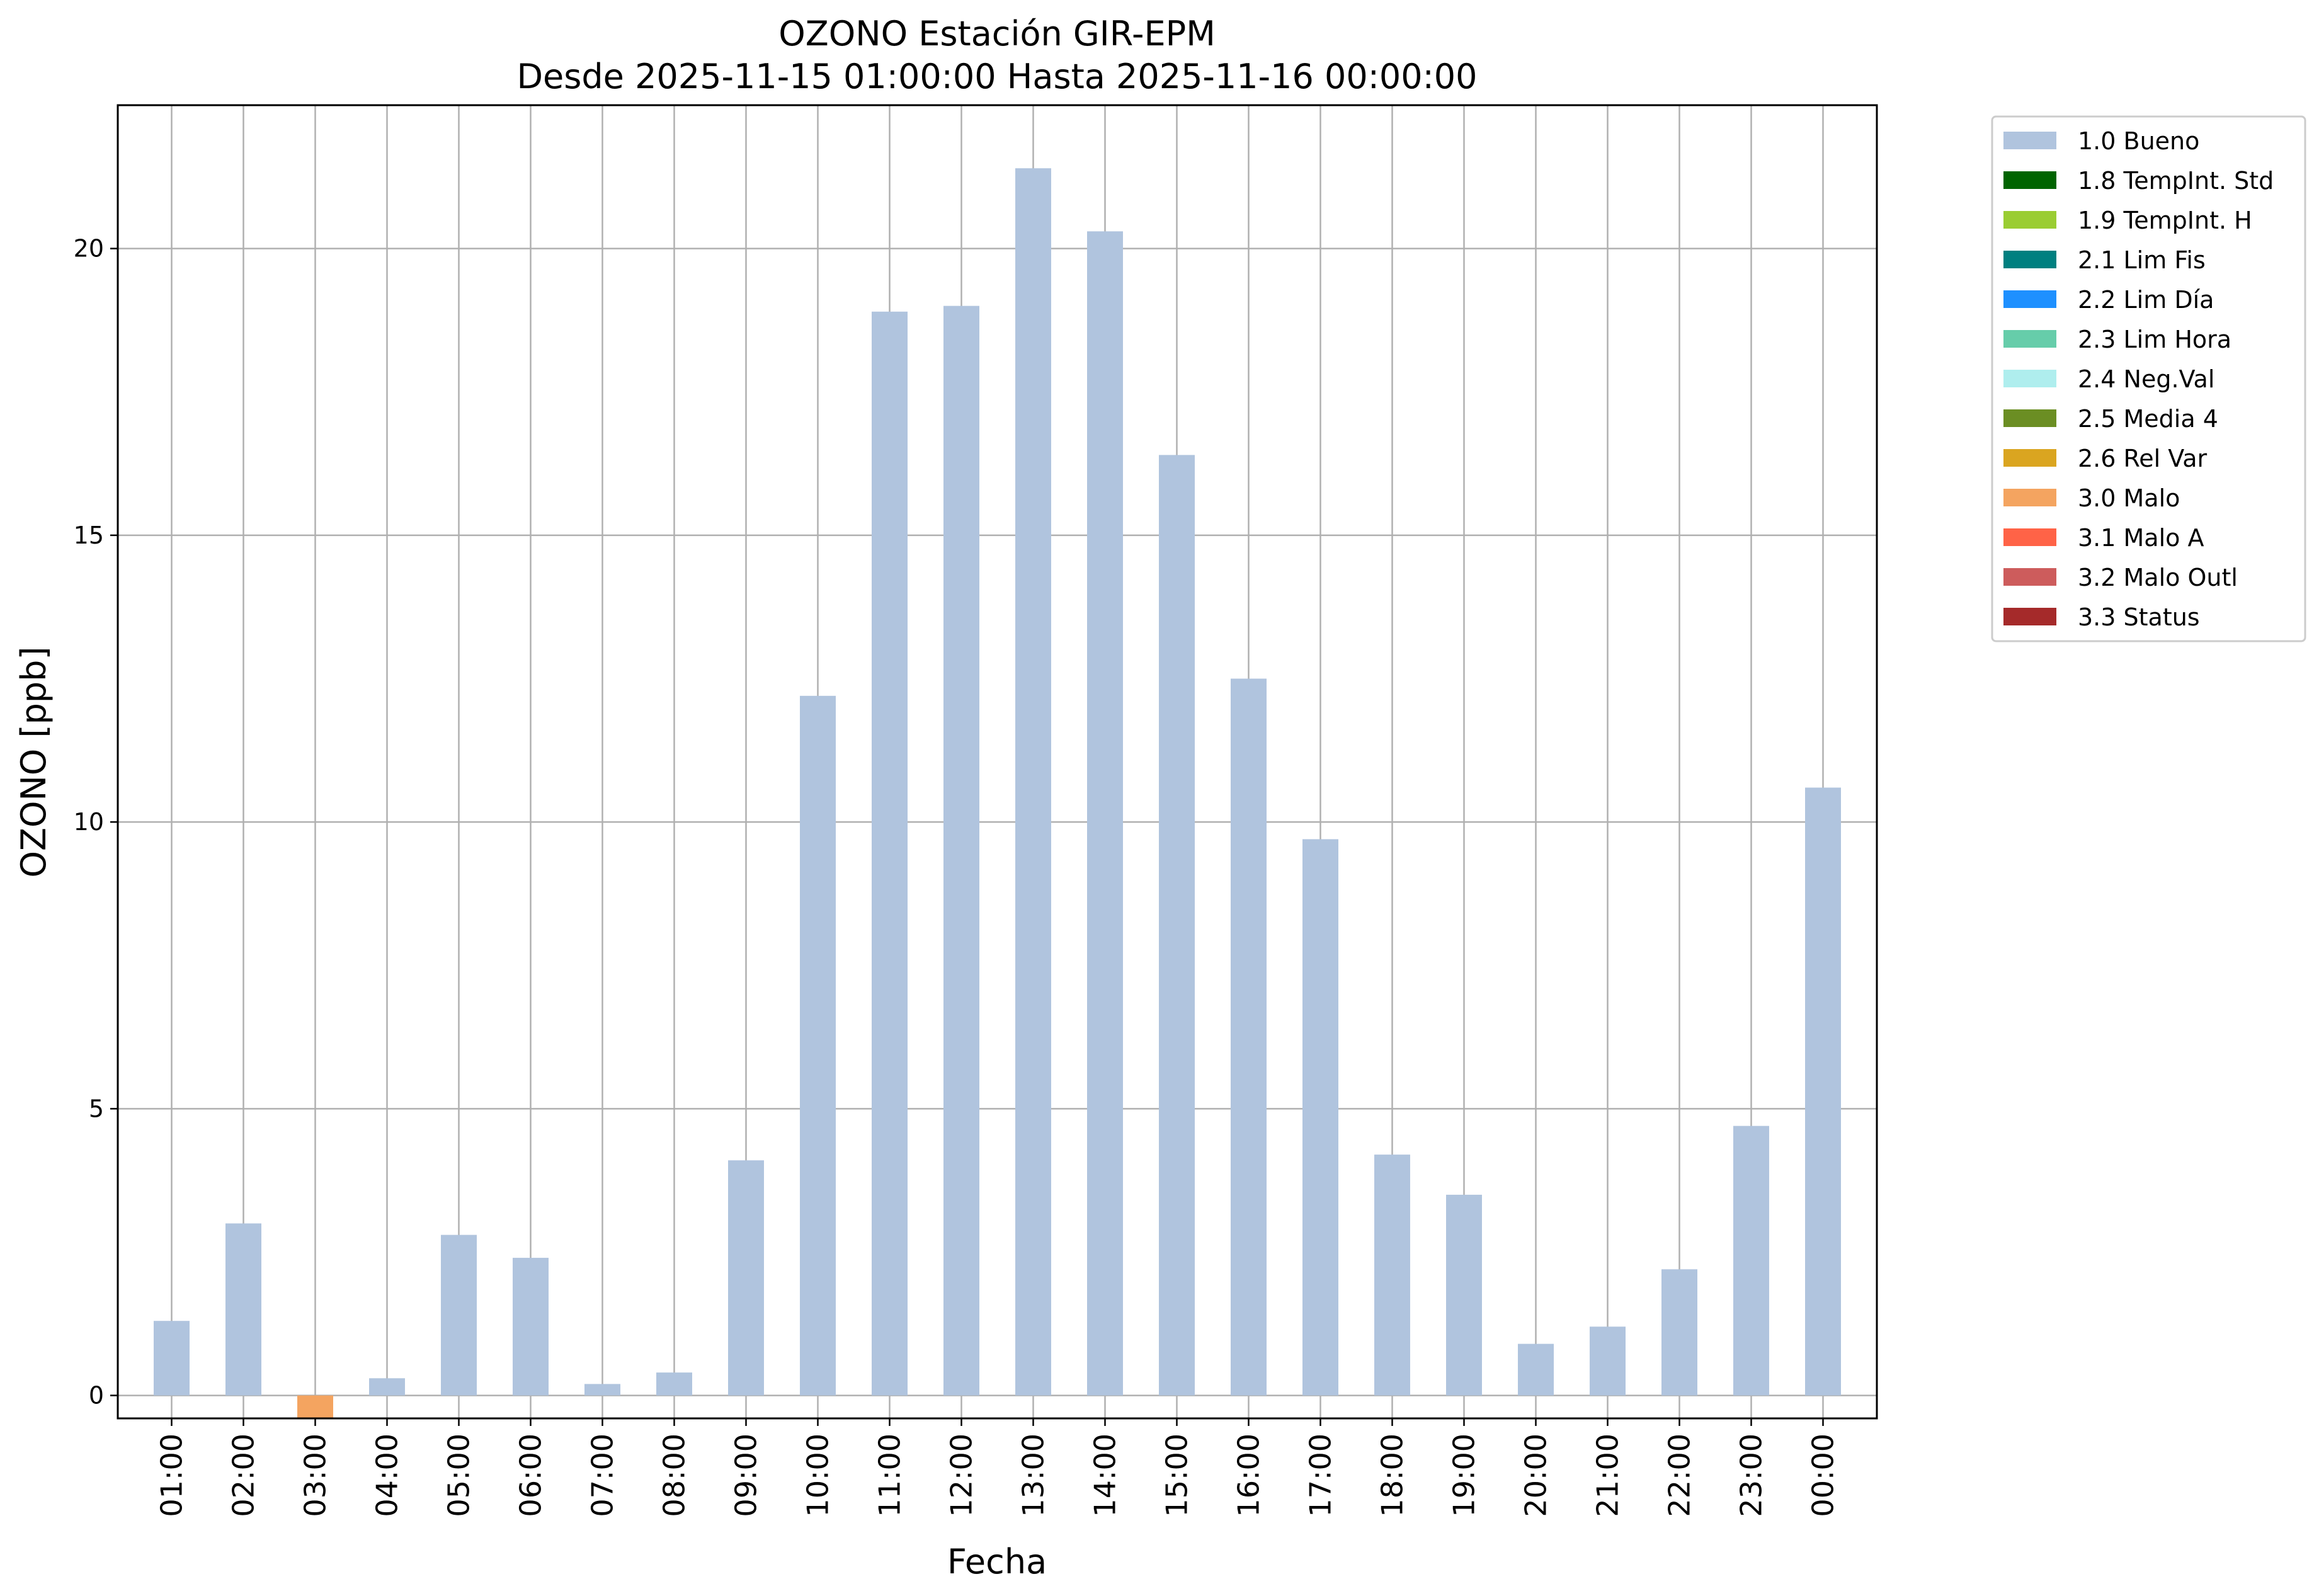  What do you see at coordinates (2139, 617) in the screenshot?
I see `legend-label: 3.3 Status` at bounding box center [2139, 617].